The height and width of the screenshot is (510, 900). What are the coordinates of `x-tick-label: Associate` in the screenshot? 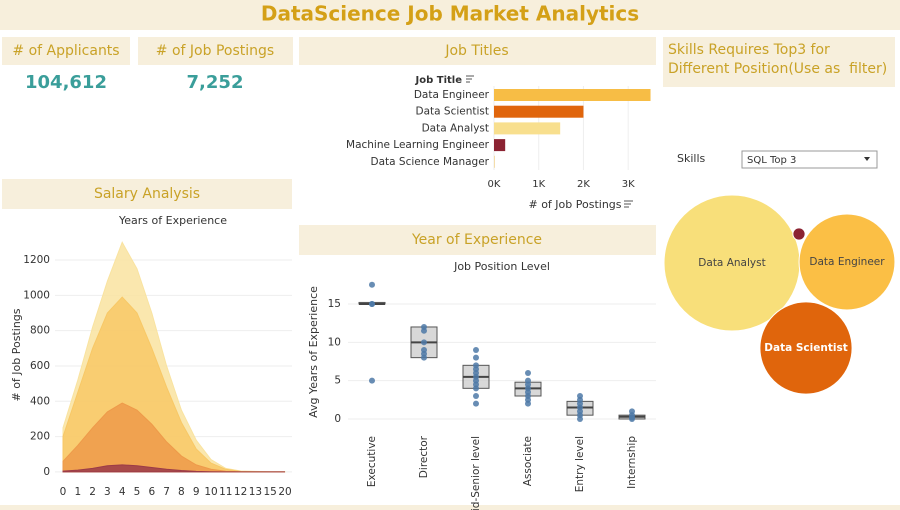 It's located at (528, 461).